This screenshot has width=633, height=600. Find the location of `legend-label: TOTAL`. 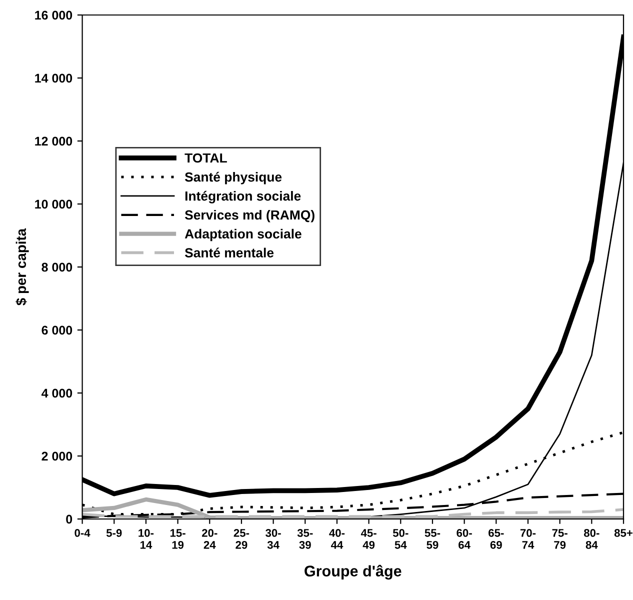

legend-label: TOTAL is located at coordinates (205, 158).